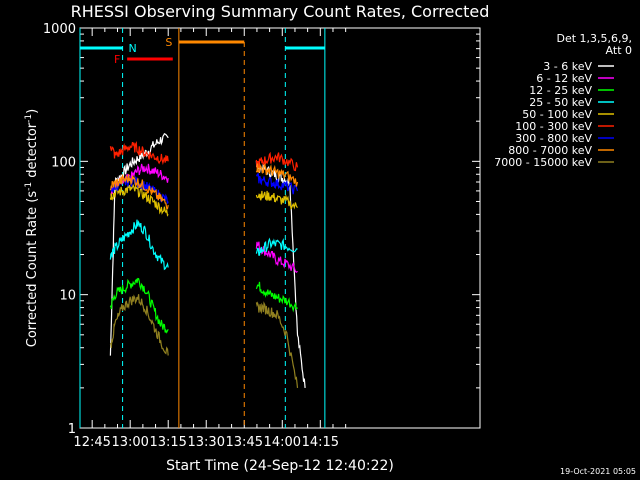  What do you see at coordinates (32, 269) in the screenshot?
I see `y-axis-label-main: Corrected Count Rate (s` at bounding box center [32, 269].